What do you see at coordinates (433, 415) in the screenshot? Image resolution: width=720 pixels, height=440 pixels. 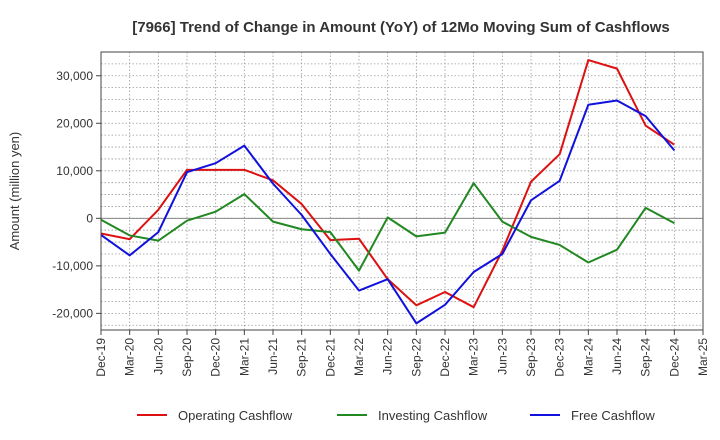 I see `legend-label-2: Investing Cashflow` at bounding box center [433, 415].